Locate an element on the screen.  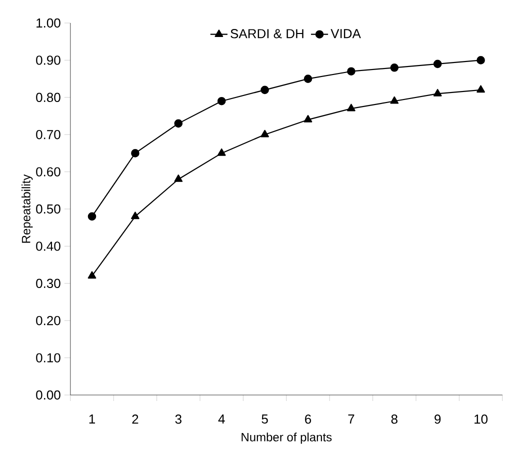
y-tick-label: 0.40 is located at coordinates (48, 246).